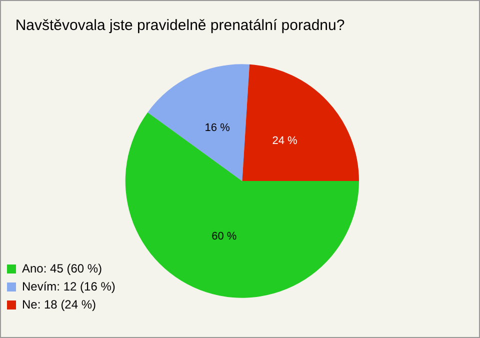 The image size is (480, 338). I want to click on legend-label: Ano: 45 (60 %), so click(62, 268).